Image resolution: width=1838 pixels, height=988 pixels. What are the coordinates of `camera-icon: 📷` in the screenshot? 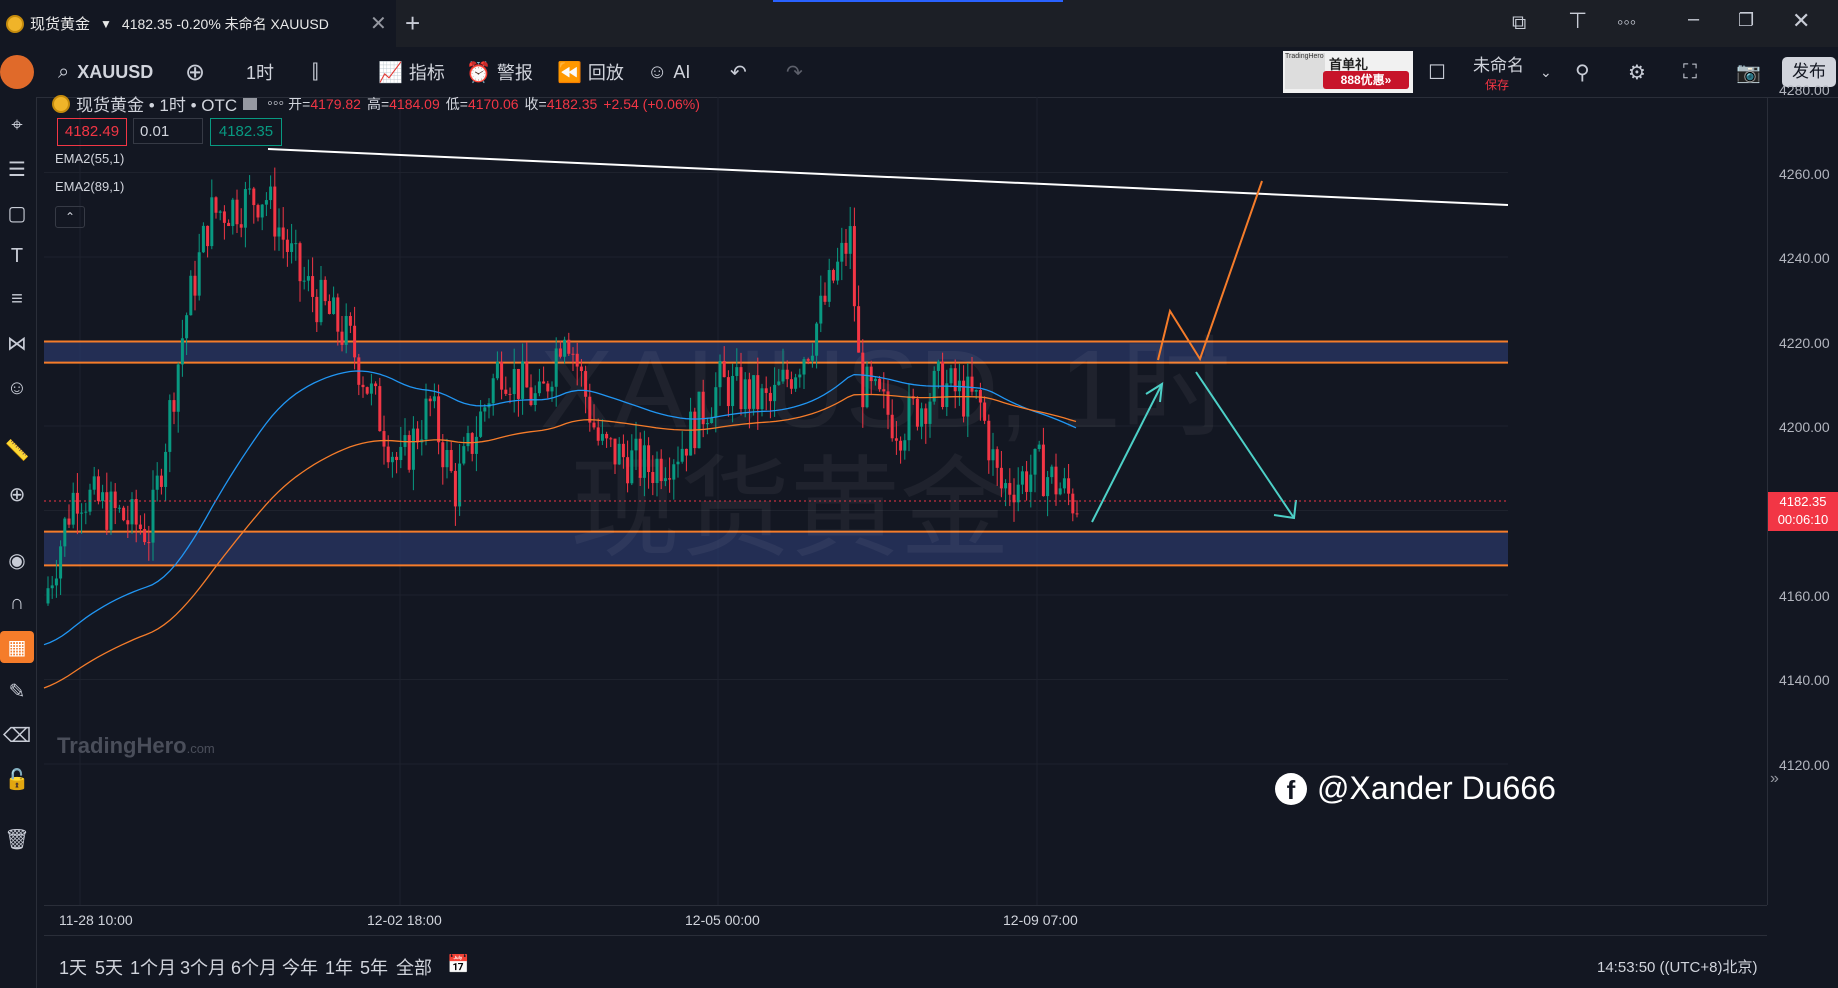 It's located at (1748, 72).